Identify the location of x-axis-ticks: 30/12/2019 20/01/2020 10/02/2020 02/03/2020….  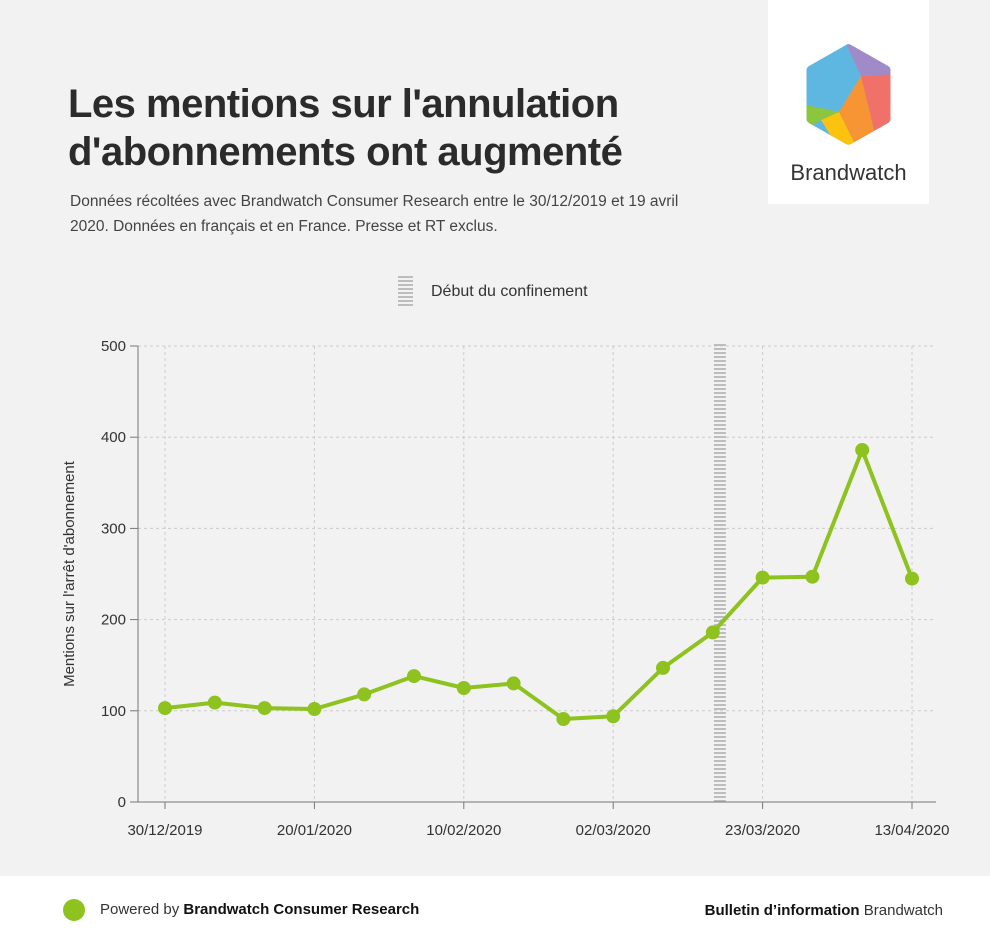
(538, 820).